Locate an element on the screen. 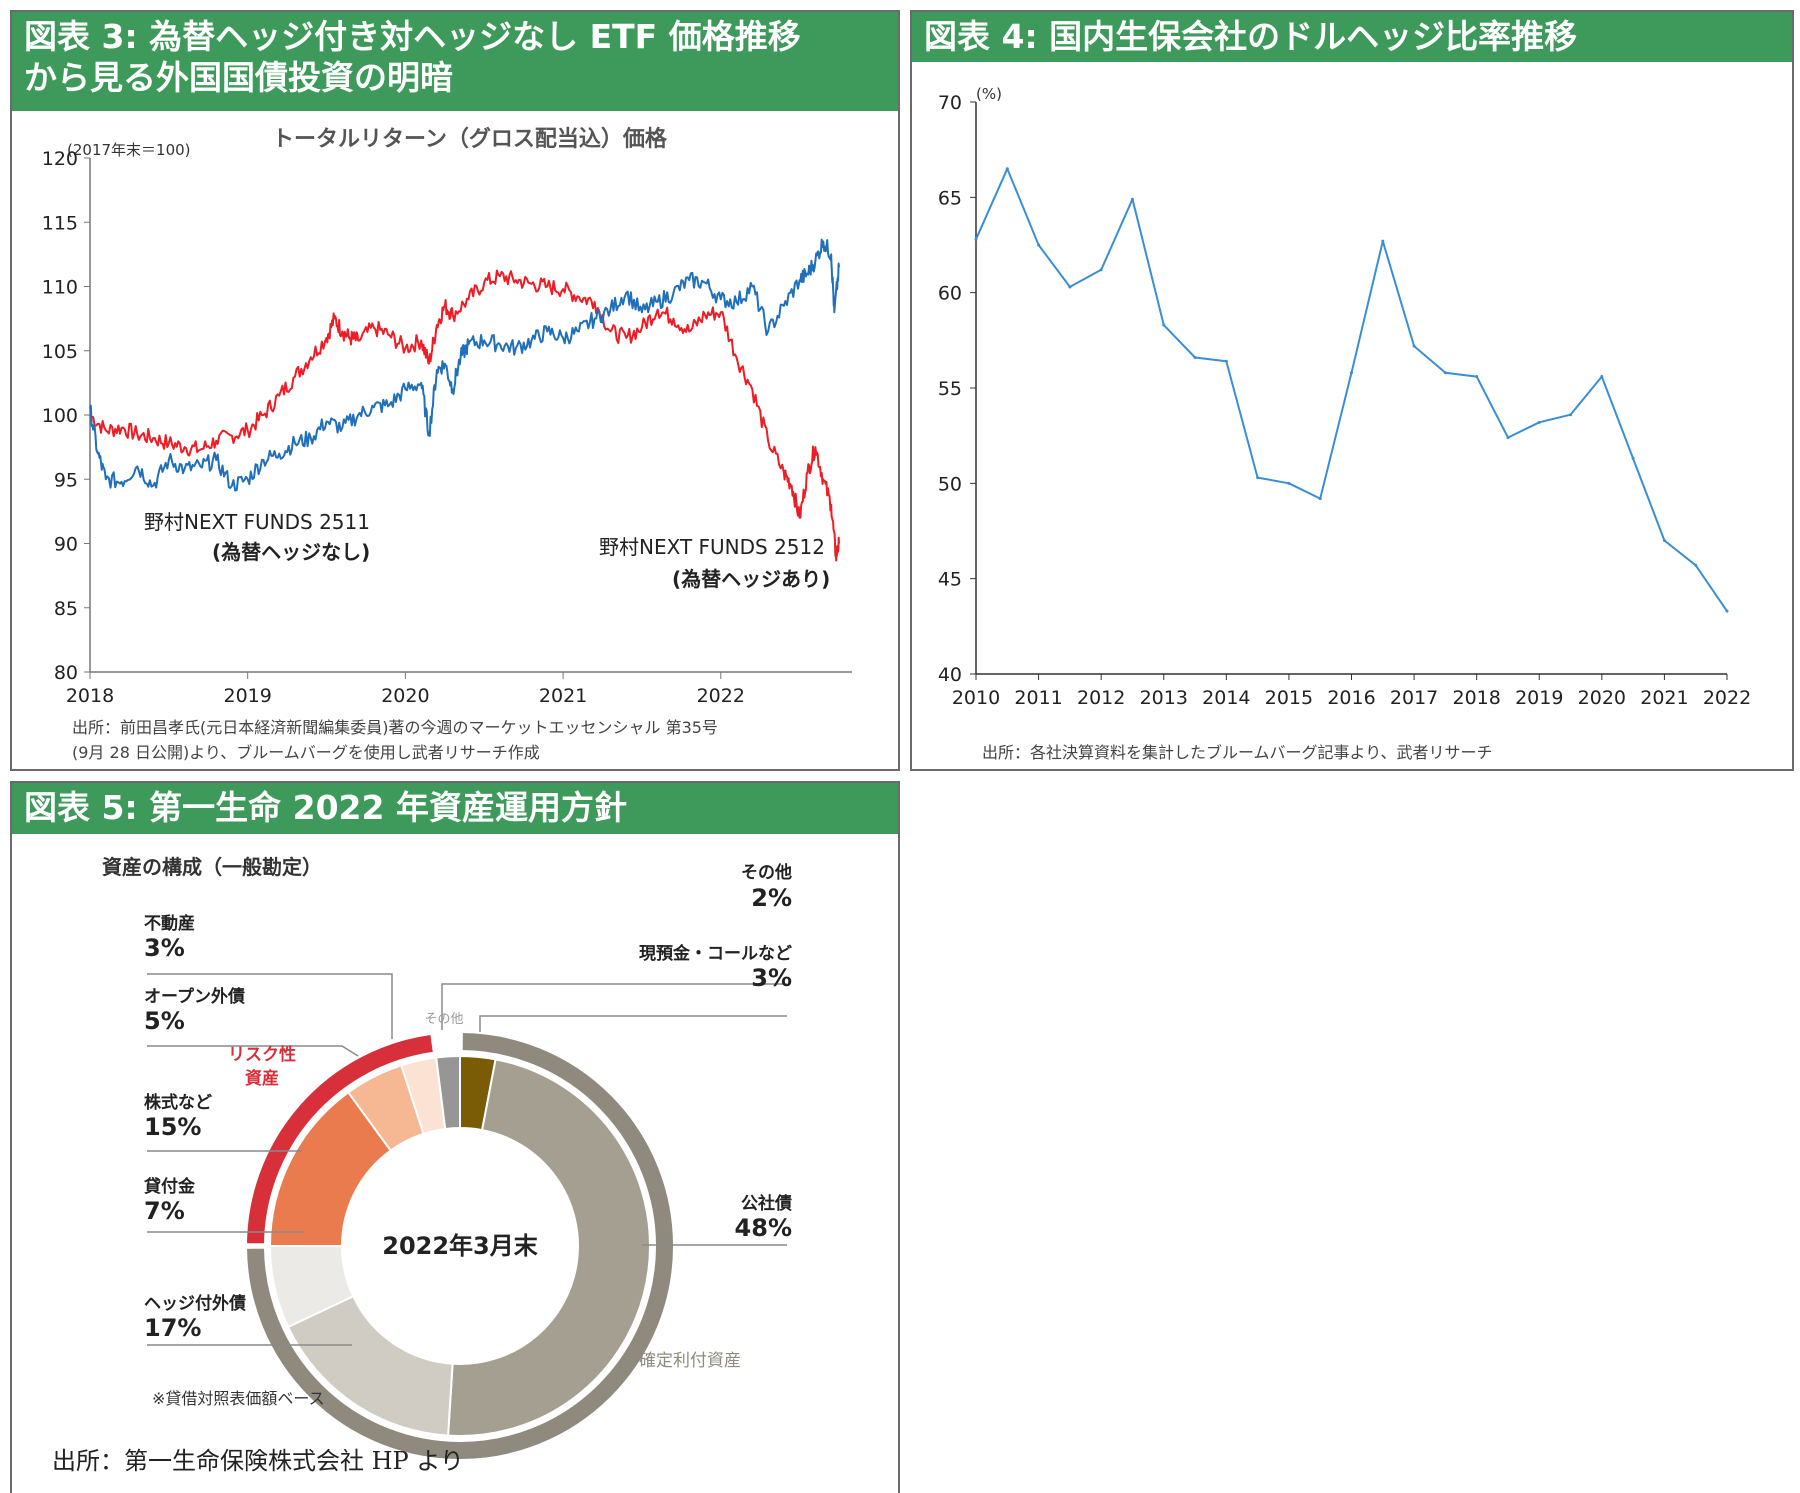 The image size is (1800, 1493). chart5-ring-separator is located at coordinates (460, 1246).